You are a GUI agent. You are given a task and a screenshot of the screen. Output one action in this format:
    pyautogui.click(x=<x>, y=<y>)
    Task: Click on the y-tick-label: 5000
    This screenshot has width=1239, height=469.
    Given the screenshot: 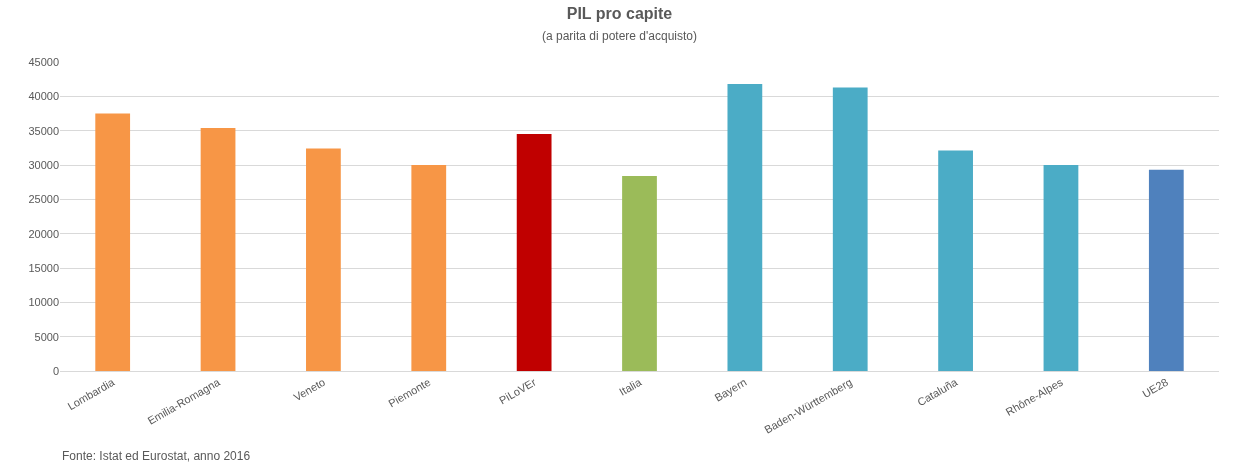 What is the action you would take?
    pyautogui.click(x=46, y=336)
    